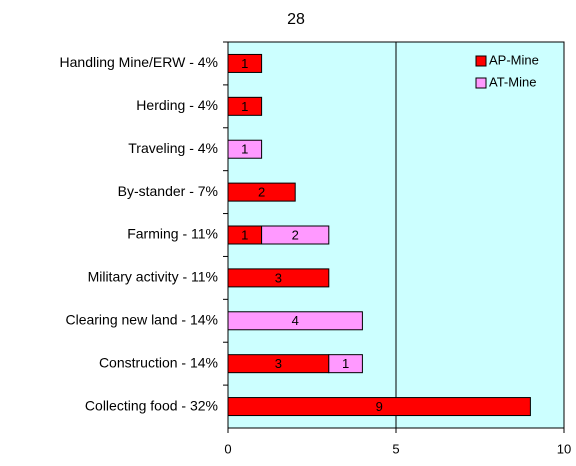  Describe the element at coordinates (564, 448) in the screenshot. I see `x-tick-label: 10` at that location.